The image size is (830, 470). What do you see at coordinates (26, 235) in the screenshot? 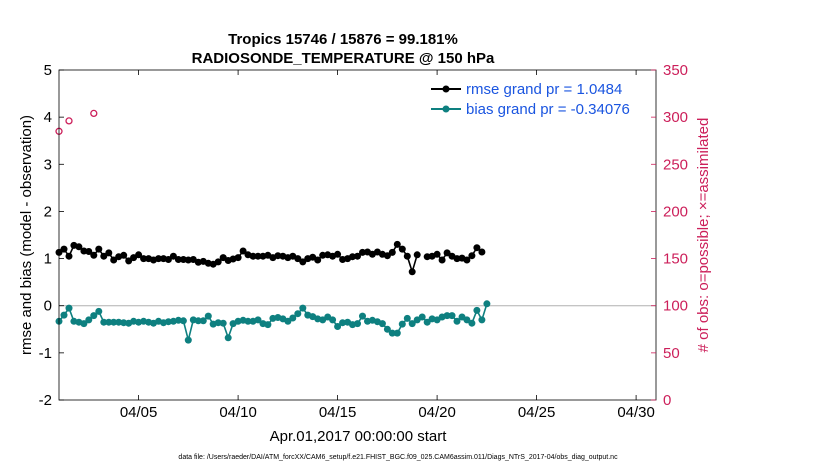
I see `y-axis-label: rmse and bias (model - observation)` at bounding box center [26, 235].